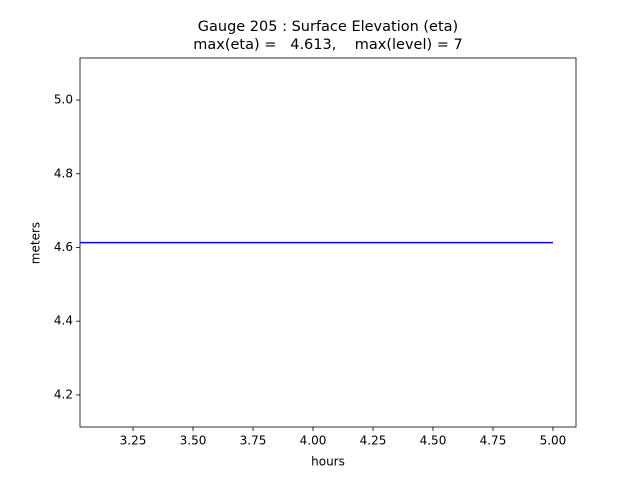  Describe the element at coordinates (133, 441) in the screenshot. I see `x-tick-label: 3.25` at that location.